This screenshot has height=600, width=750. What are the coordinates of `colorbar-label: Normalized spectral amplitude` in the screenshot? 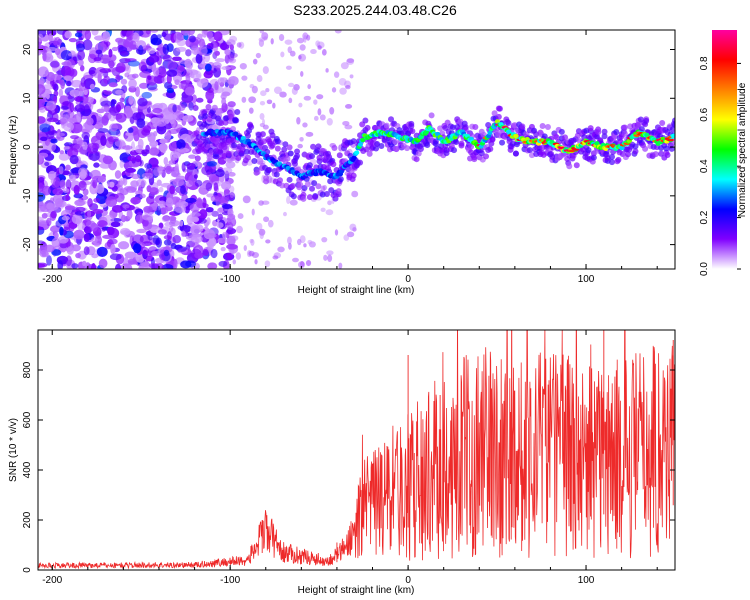 It's located at (742, 149).